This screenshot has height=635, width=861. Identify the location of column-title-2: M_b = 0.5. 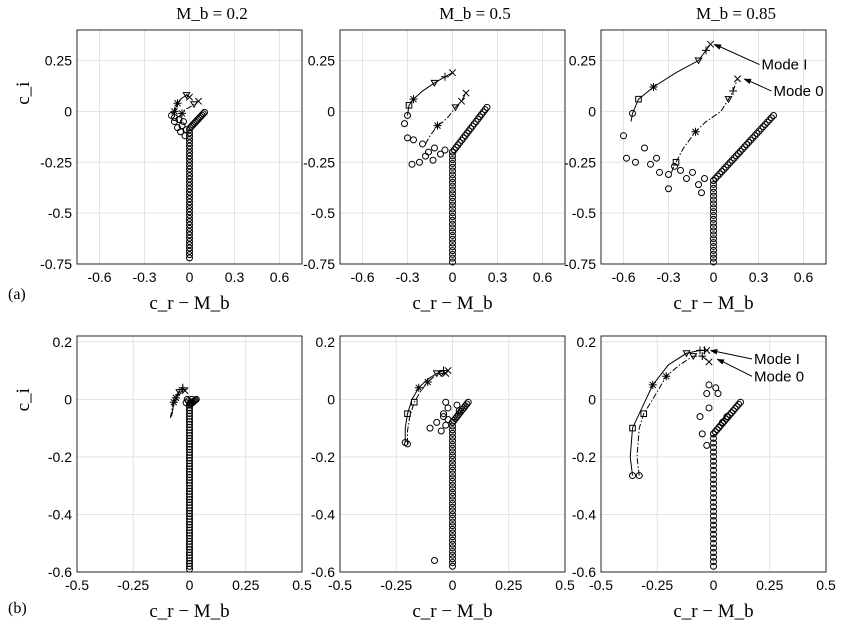
(474, 13).